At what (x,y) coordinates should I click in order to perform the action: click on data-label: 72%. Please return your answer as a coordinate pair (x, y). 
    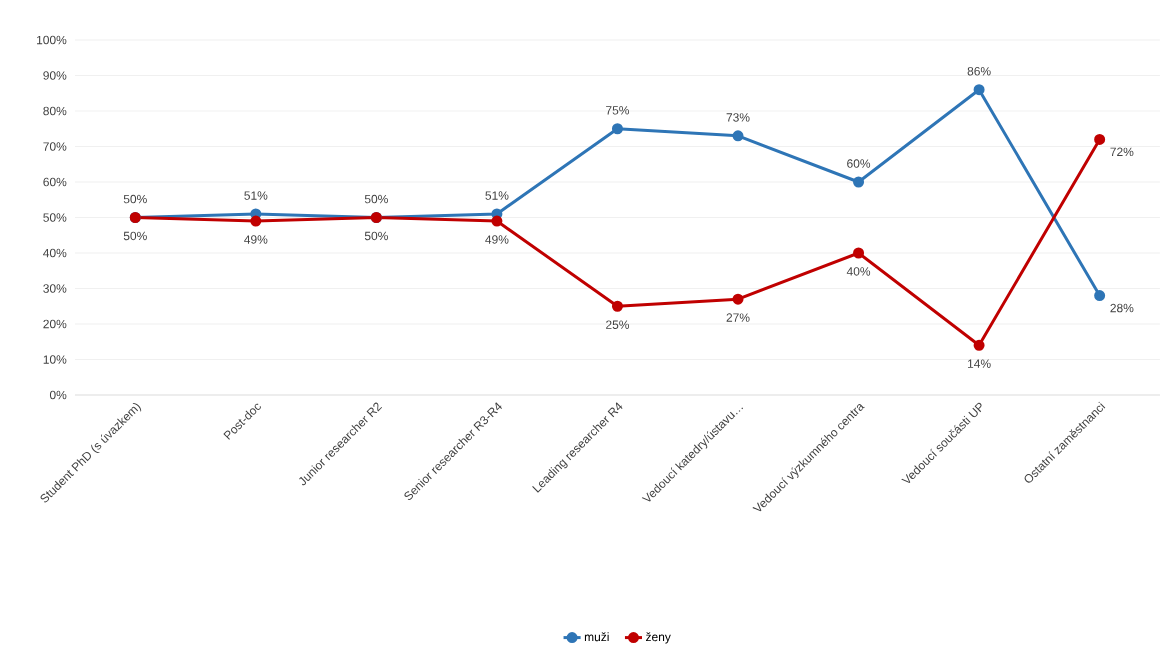
    Looking at the image, I should click on (1122, 152).